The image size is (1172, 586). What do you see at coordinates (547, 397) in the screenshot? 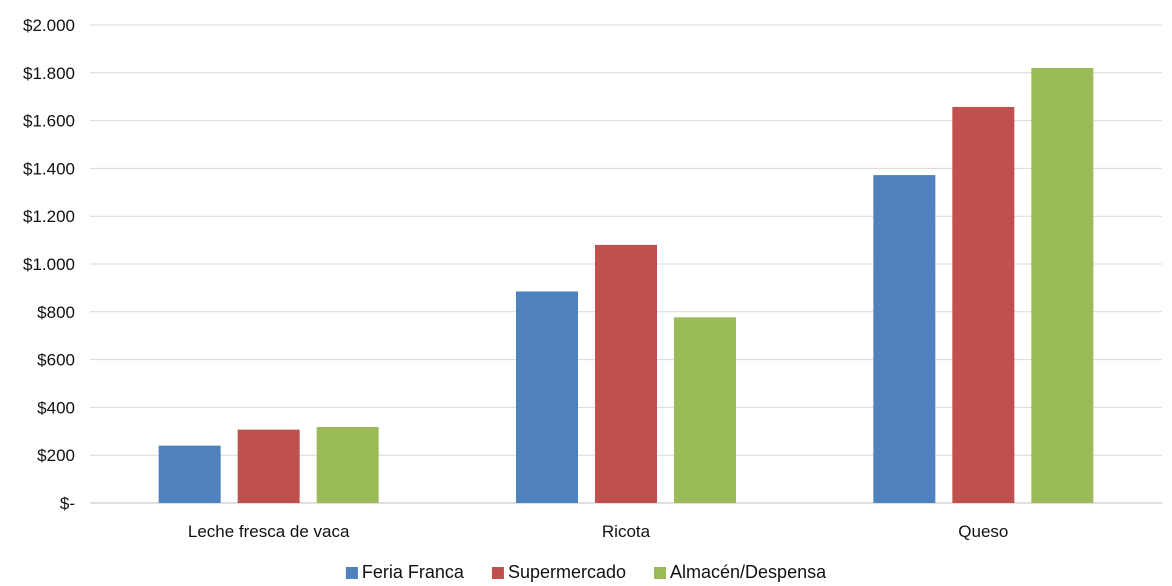
I see `bar-feria-franca-ricota` at bounding box center [547, 397].